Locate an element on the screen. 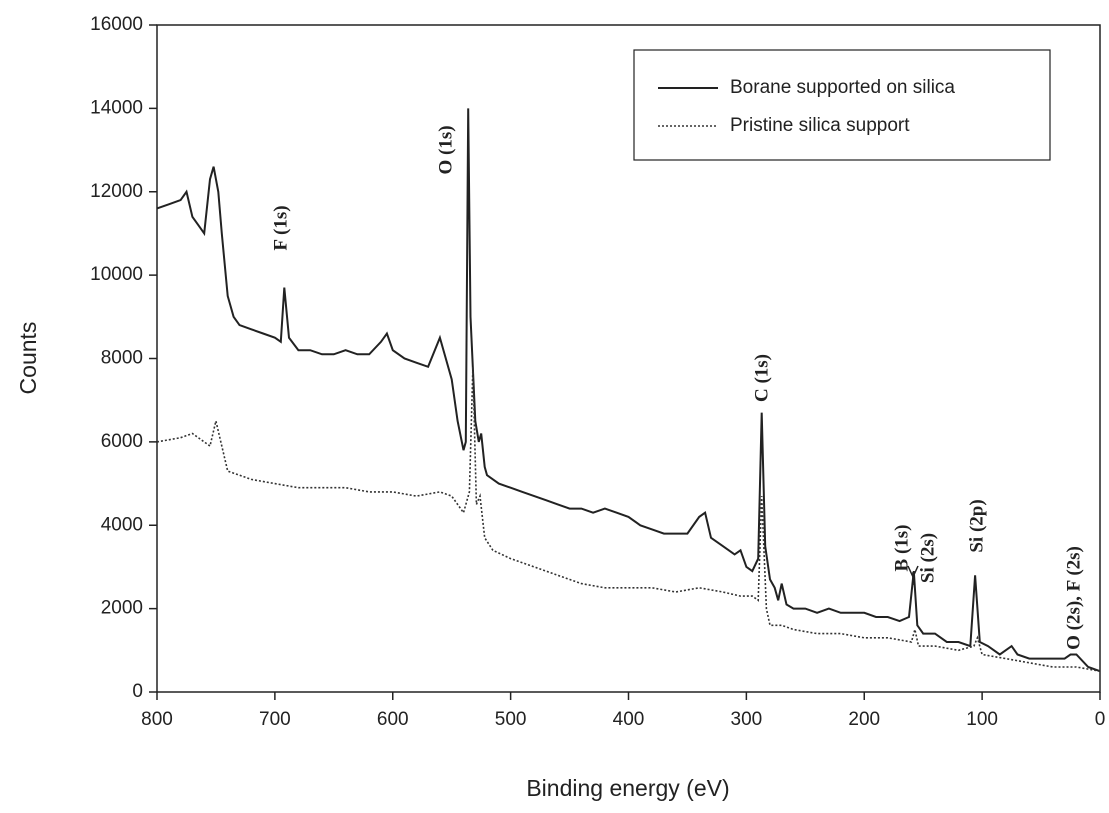  y-tick-label: 10000 is located at coordinates (116, 274).